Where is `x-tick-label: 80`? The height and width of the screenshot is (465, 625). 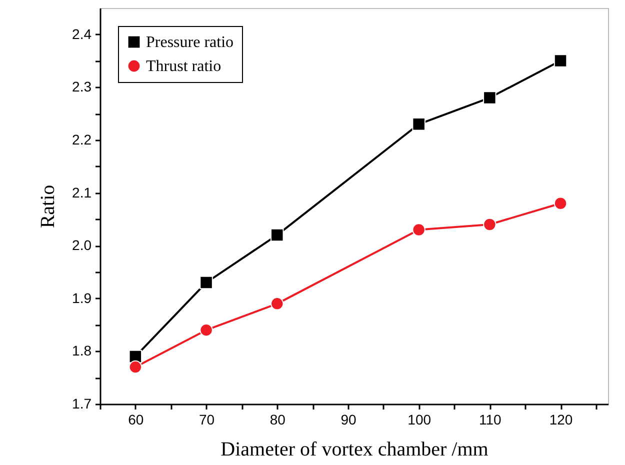 x-tick-label: 80 is located at coordinates (278, 420).